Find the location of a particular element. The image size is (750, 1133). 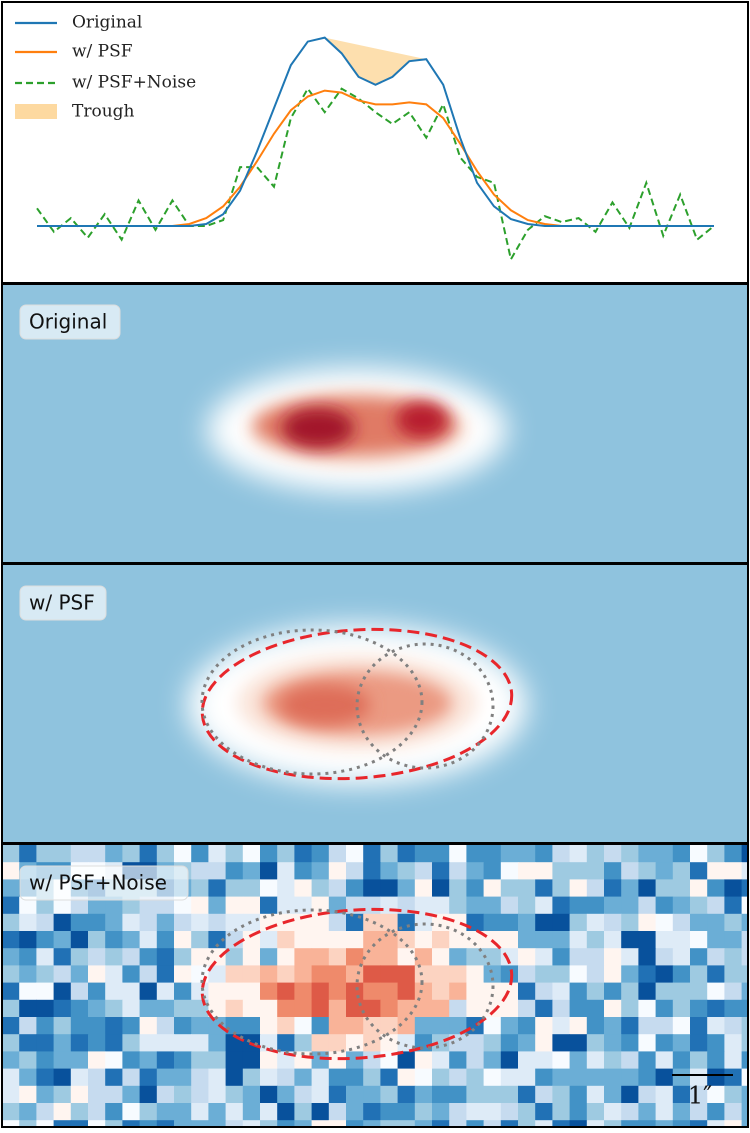

apertures is located at coordinates (357, 984).